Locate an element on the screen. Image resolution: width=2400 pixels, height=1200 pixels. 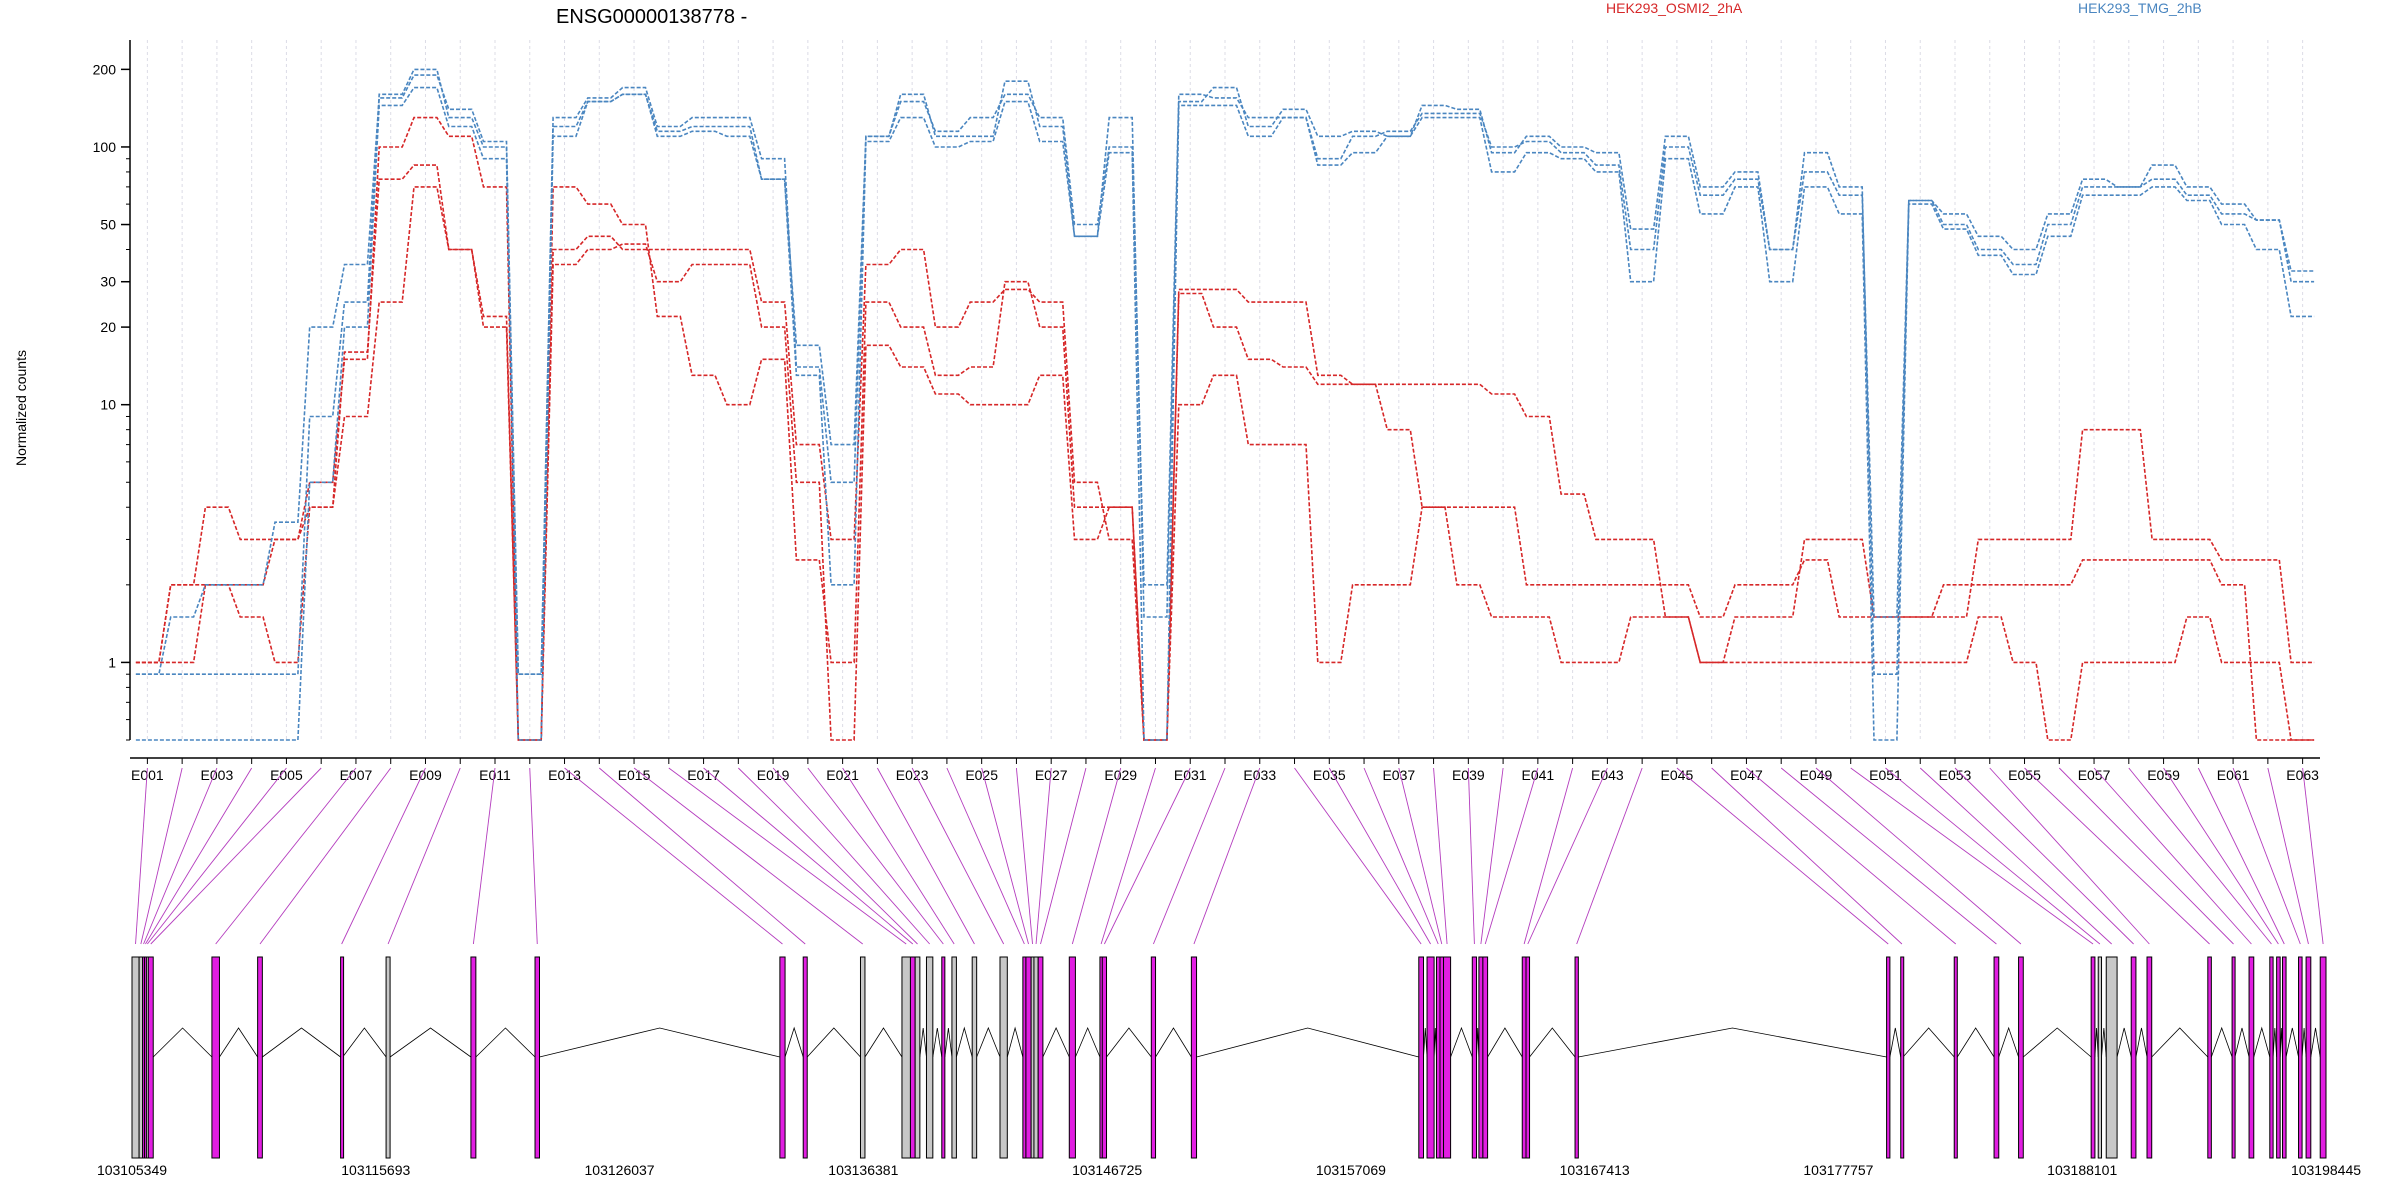
y-axis: 1 10 20 30 50 100 200 is located at coordinates (112, 390).